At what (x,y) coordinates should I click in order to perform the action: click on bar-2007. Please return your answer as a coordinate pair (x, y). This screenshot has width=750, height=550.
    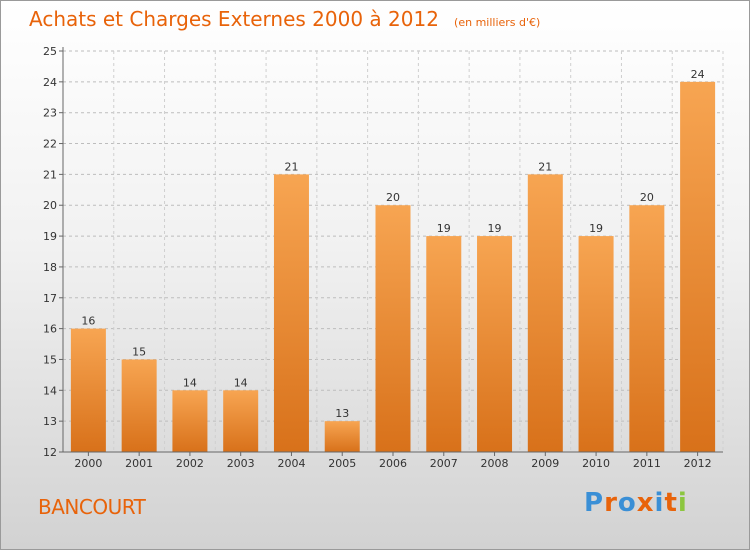
    Looking at the image, I should click on (444, 344).